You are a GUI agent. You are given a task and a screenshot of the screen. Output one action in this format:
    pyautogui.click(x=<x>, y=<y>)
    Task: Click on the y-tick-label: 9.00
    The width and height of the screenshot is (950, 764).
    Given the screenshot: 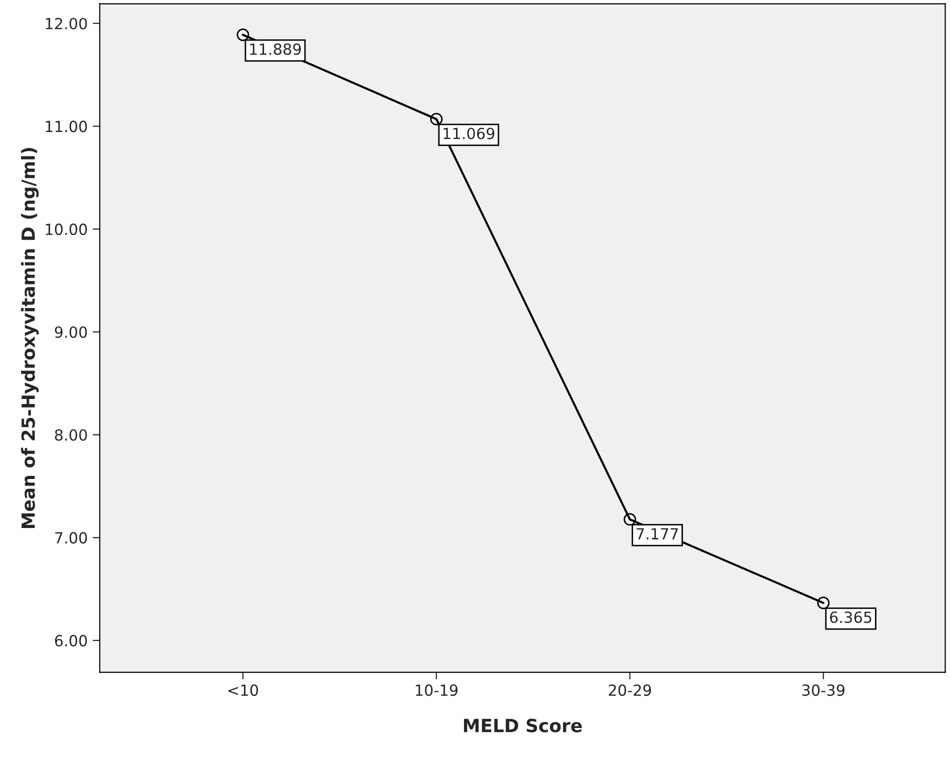 What is the action you would take?
    pyautogui.click(x=70, y=332)
    